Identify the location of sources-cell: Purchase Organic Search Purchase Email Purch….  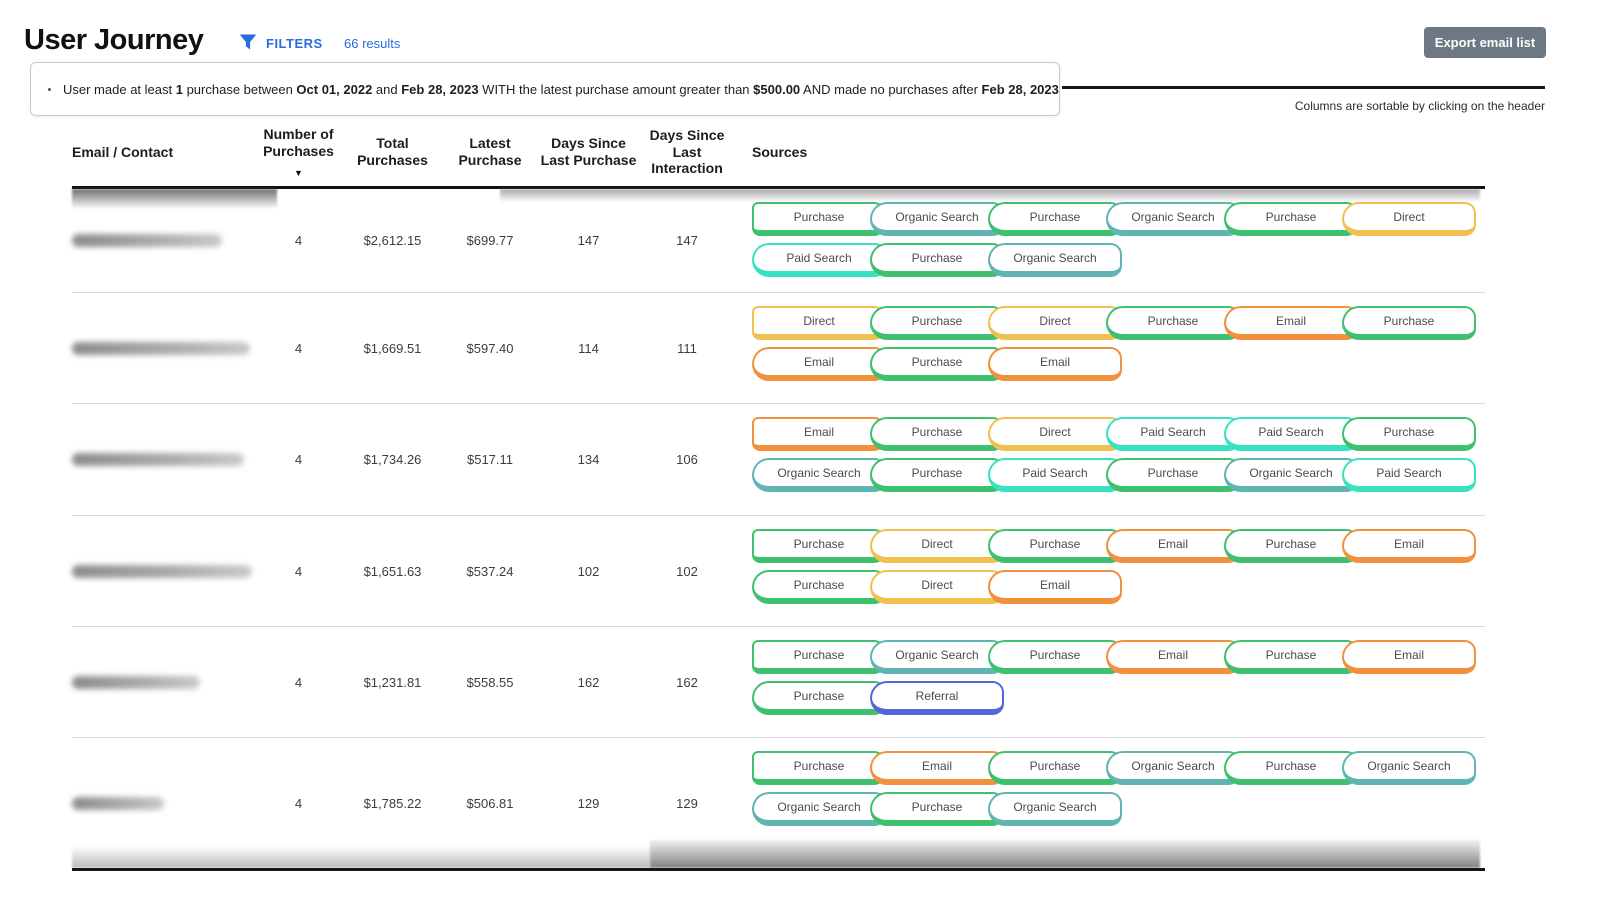
(1111, 682).